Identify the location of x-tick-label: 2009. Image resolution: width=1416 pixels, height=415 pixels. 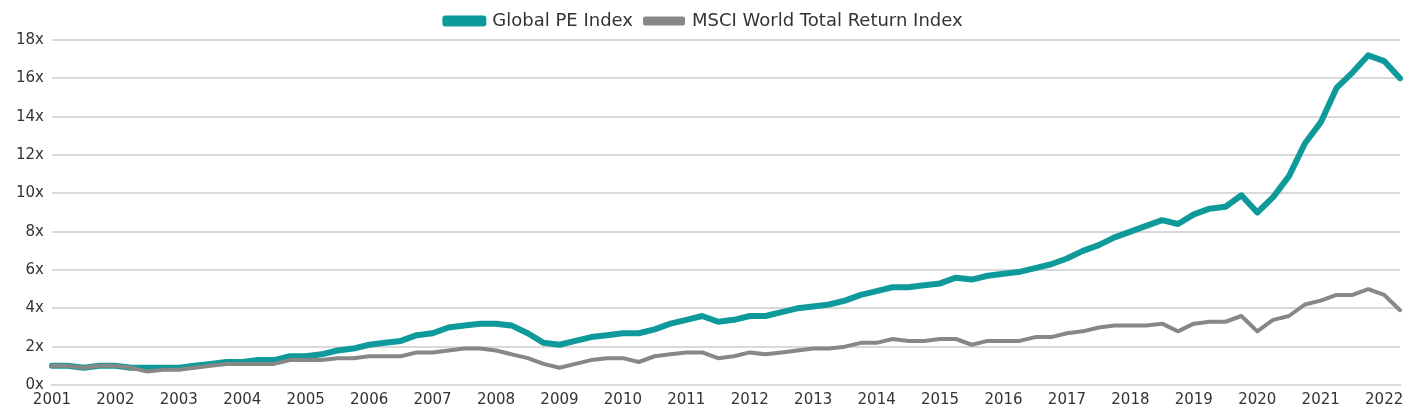
(559, 398).